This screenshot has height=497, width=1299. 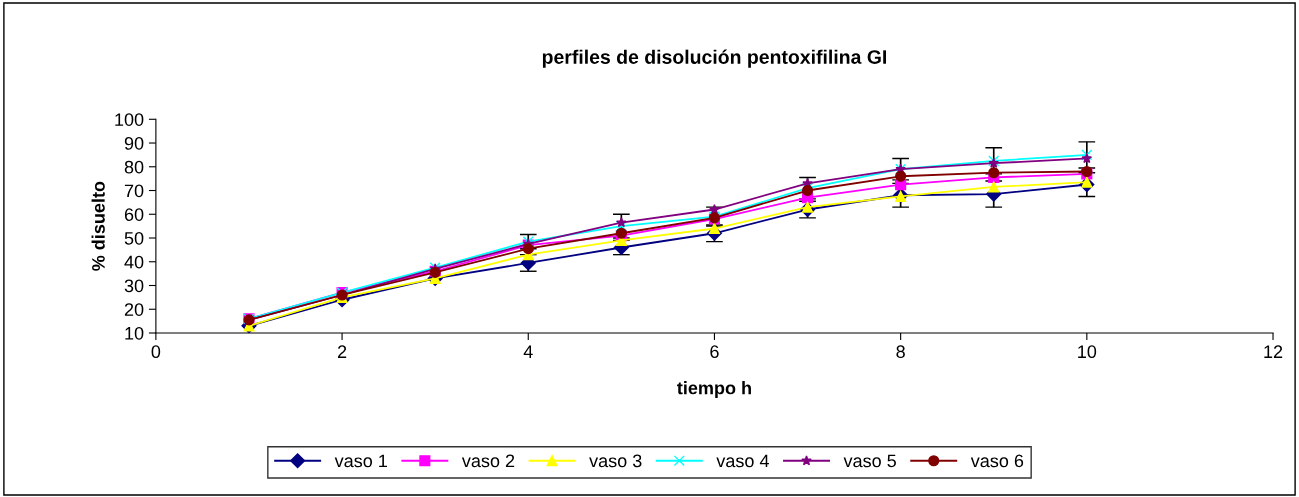 What do you see at coordinates (134, 214) in the screenshot?
I see `y-tick-label: 60` at bounding box center [134, 214].